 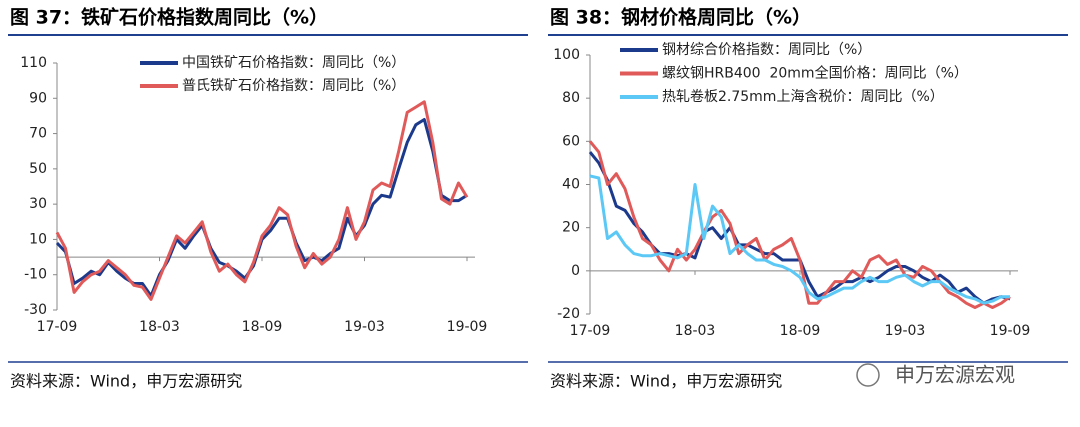 I want to click on y-tick-label: 30, so click(x=38, y=204).